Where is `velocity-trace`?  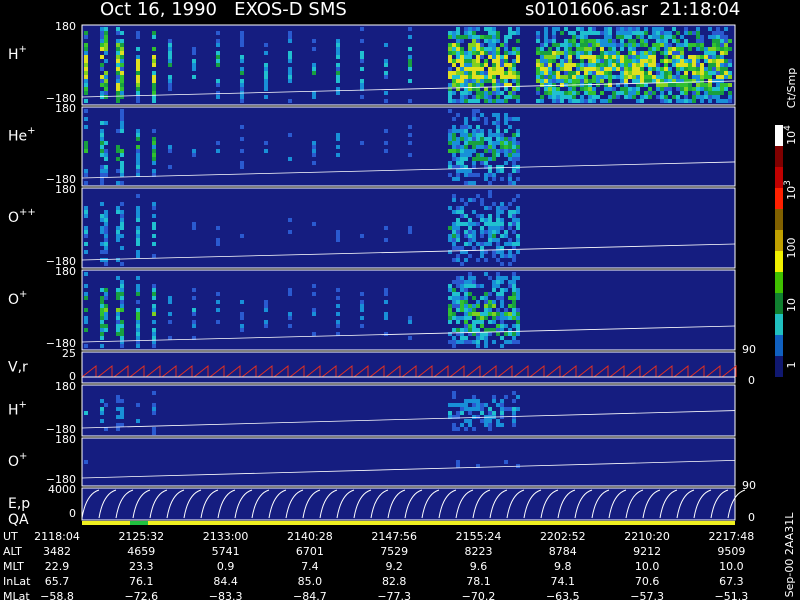 velocity-trace is located at coordinates (297, 371).